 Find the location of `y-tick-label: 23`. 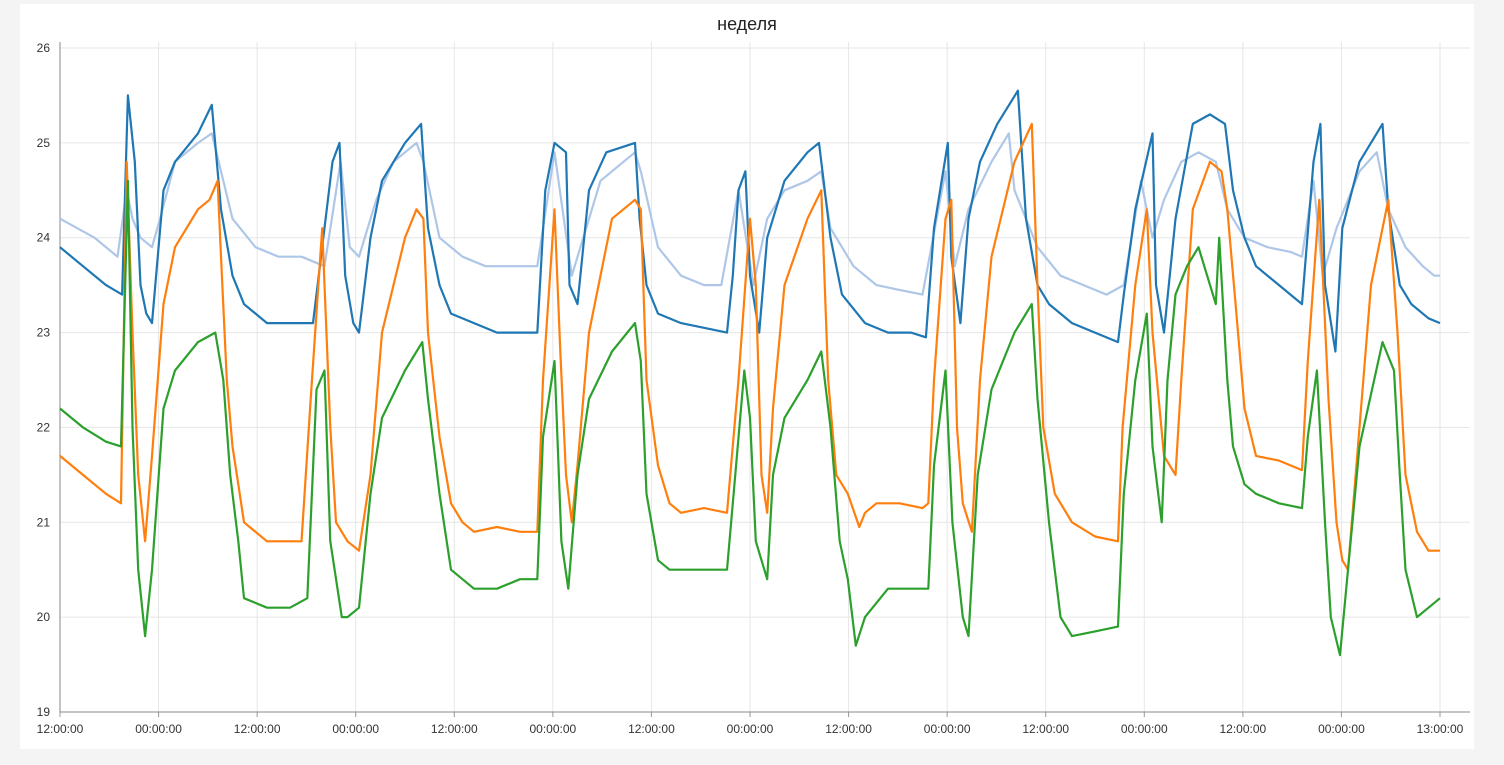

y-tick-label: 23 is located at coordinates (44, 333).